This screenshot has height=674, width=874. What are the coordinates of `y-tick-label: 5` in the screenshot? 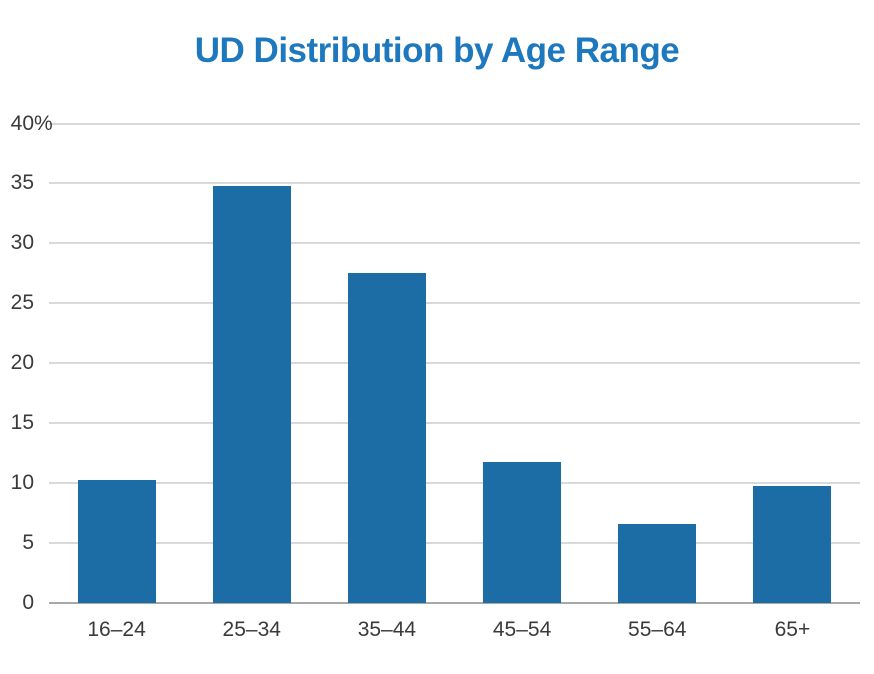 It's located at (28, 543).